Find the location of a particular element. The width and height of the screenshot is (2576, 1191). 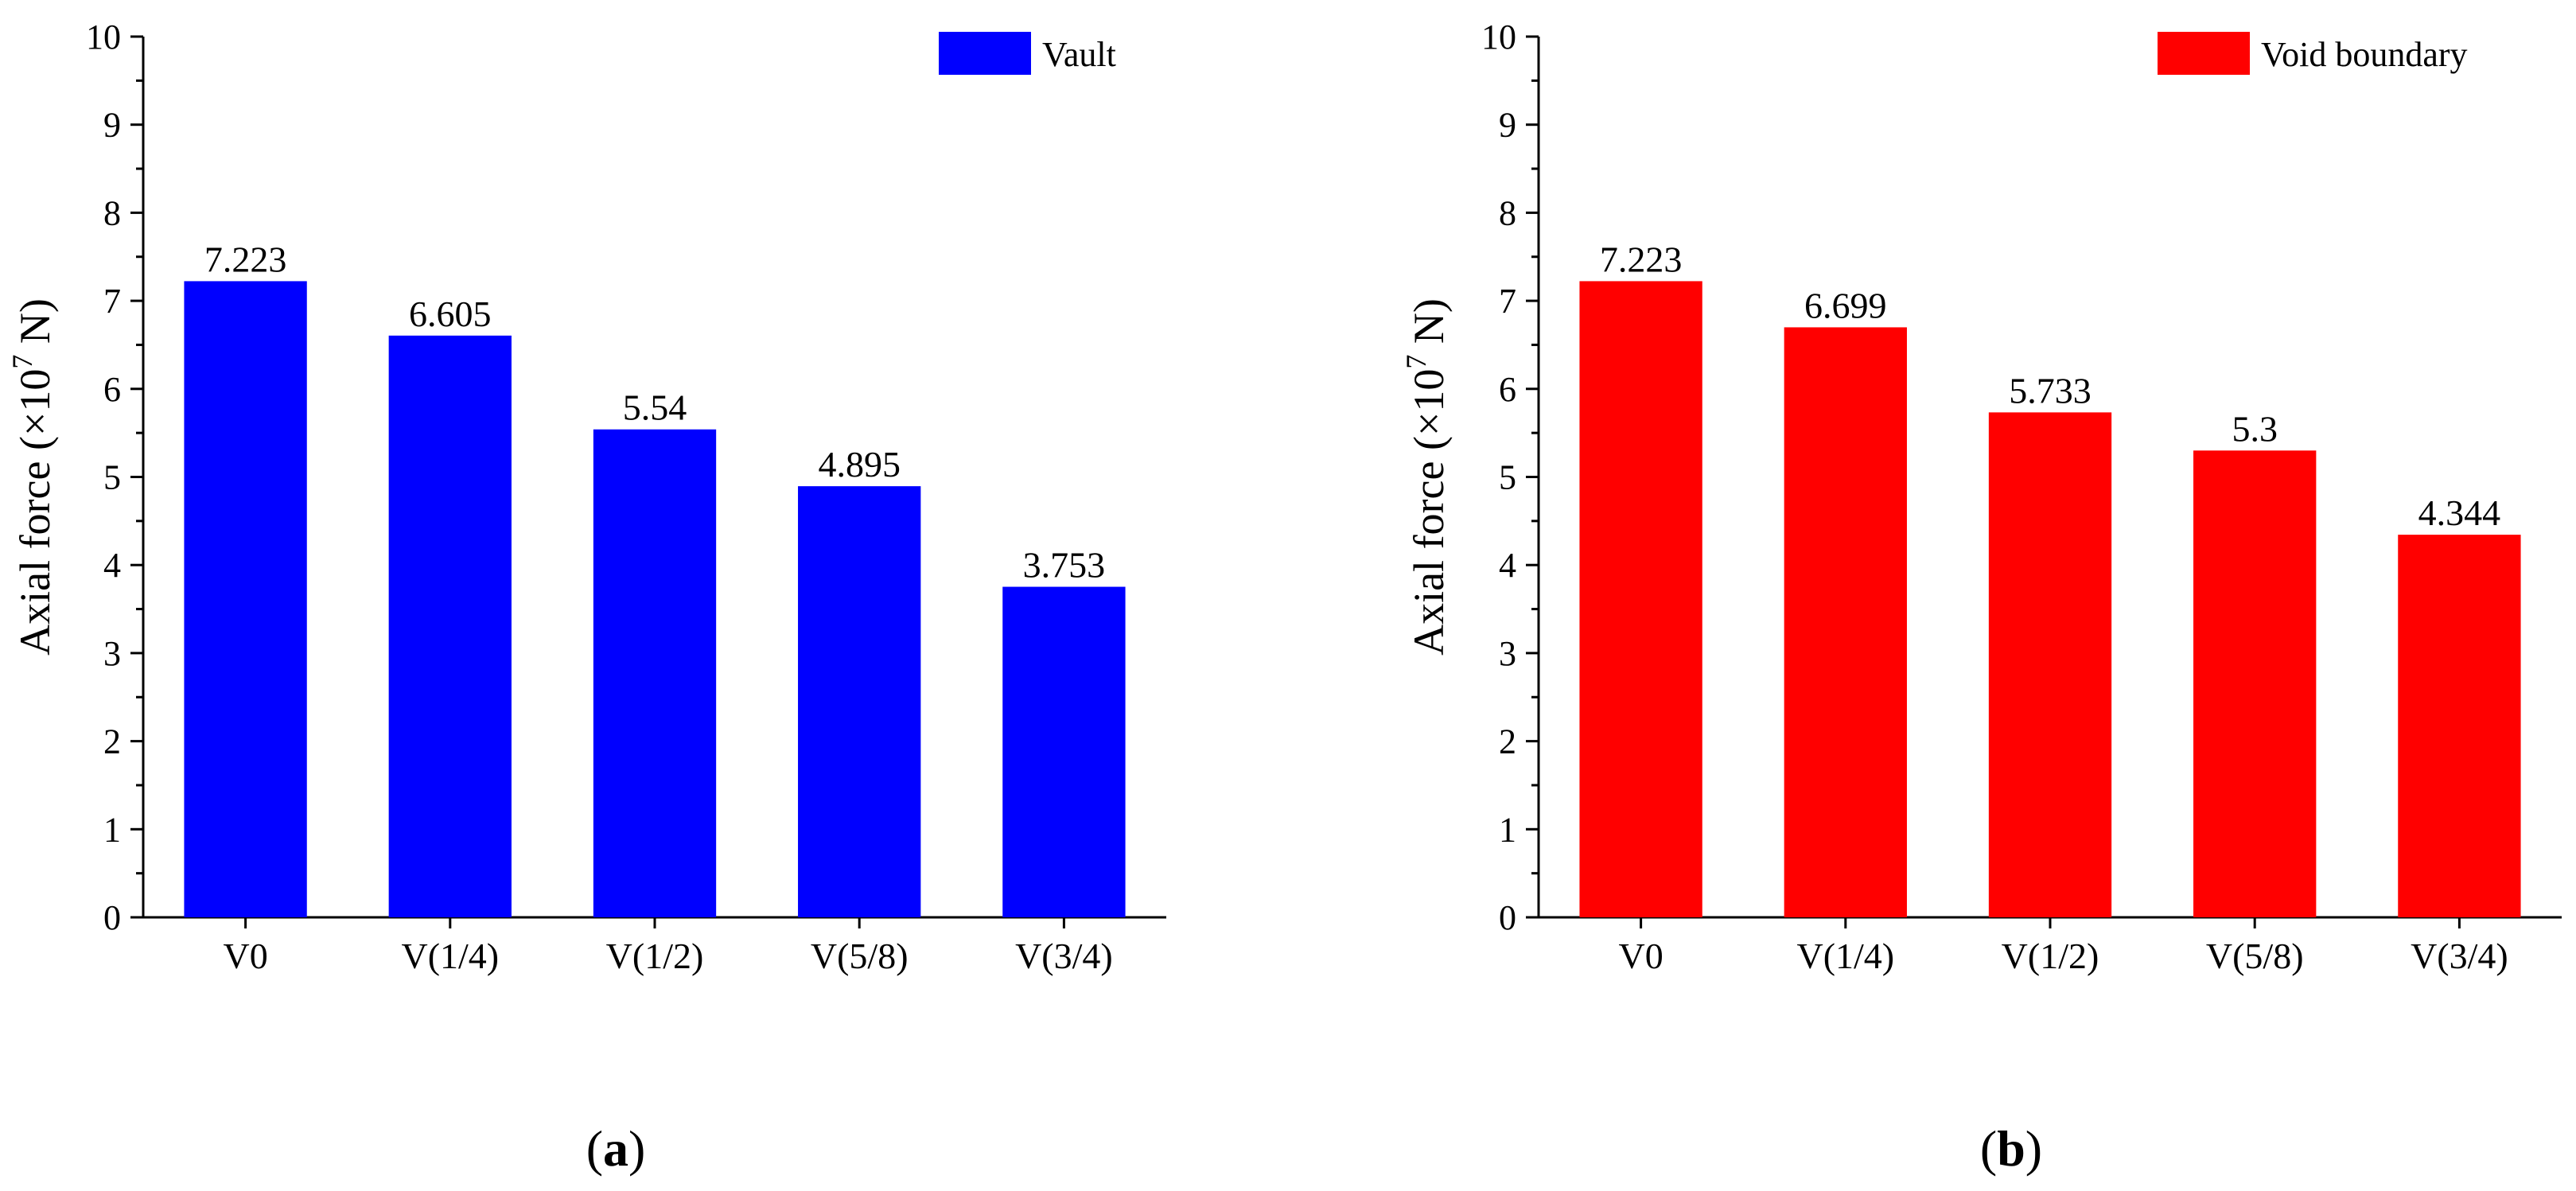

panel-label-a-open: ( is located at coordinates (594, 1148).